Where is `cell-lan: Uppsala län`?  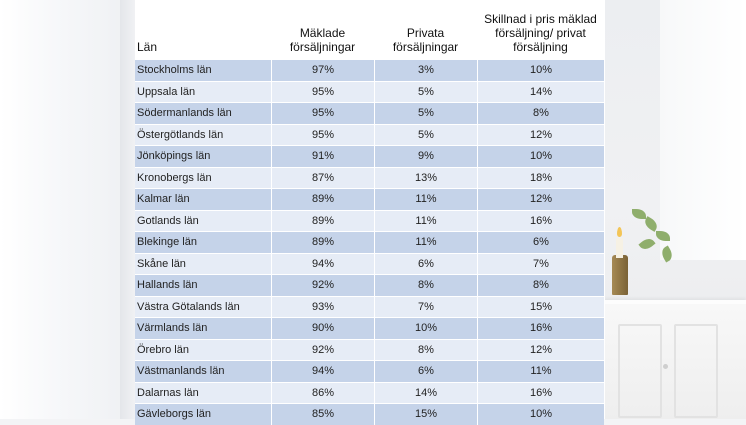 cell-lan: Uppsala län is located at coordinates (203, 91).